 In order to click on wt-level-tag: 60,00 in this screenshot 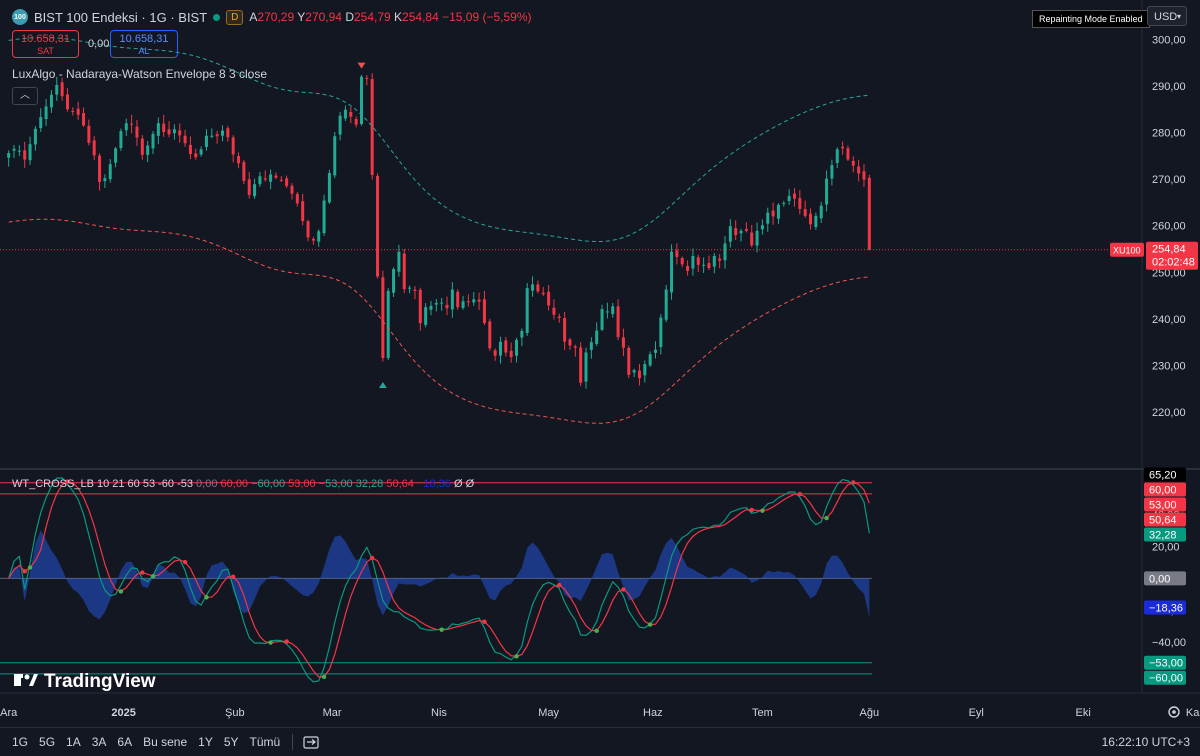, I will do `click(1163, 490)`.